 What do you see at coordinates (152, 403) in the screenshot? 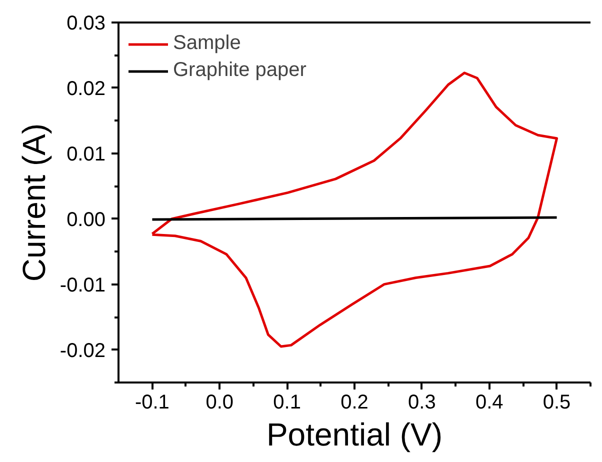
I see `x-tick-label: -0.1` at bounding box center [152, 403].